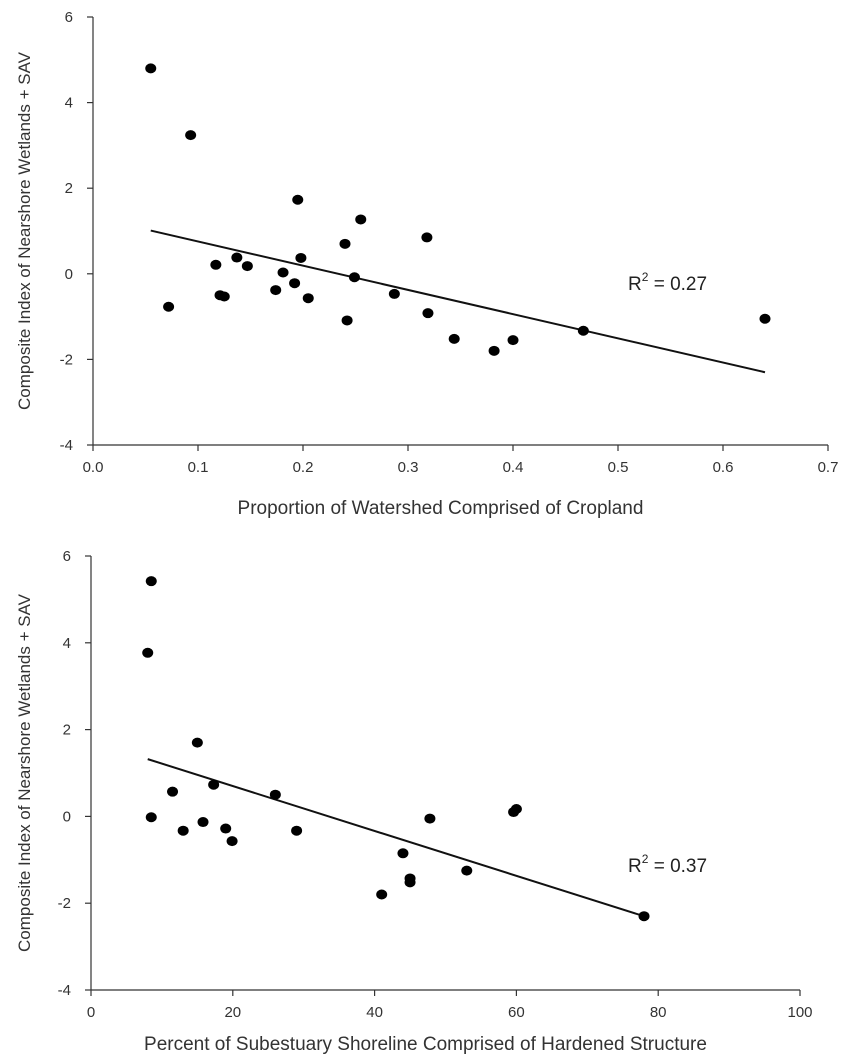 The width and height of the screenshot is (846, 1060). What do you see at coordinates (408, 467) in the screenshot?
I see `x-tick-label: 0.3` at bounding box center [408, 467].